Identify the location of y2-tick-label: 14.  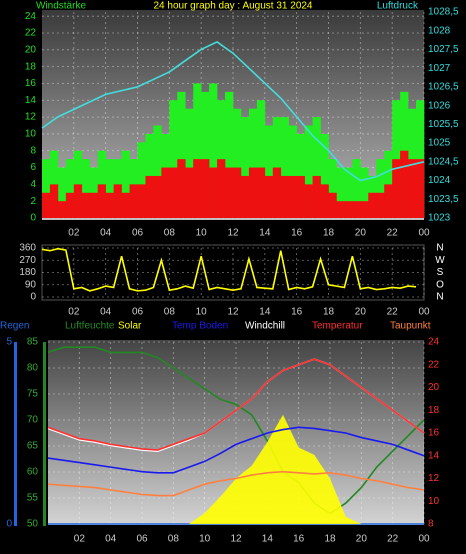
(434, 455).